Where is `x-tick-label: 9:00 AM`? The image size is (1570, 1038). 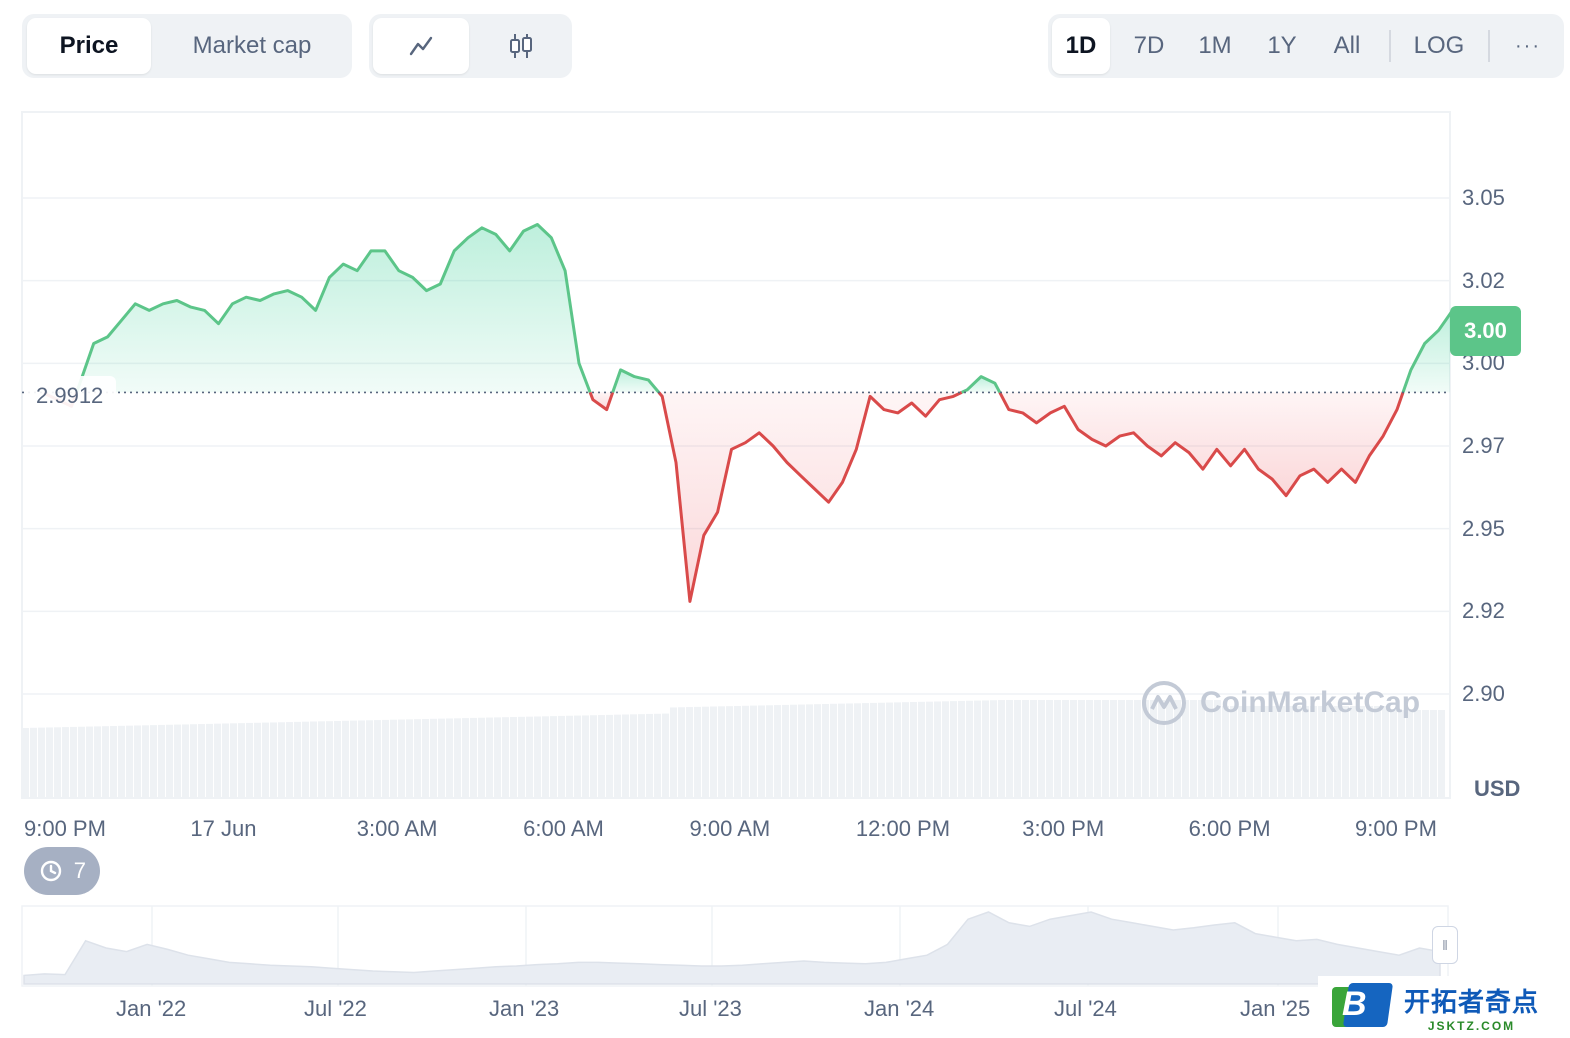
x-tick-label: 9:00 AM is located at coordinates (730, 828).